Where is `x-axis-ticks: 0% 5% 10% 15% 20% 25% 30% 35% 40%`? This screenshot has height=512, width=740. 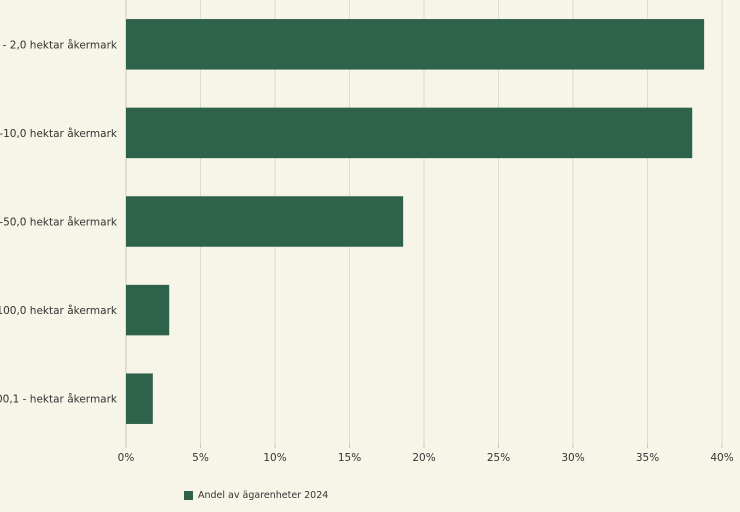
x-axis-ticks: 0% 5% 10% 15% 20% 25% 30% 35% 40% is located at coordinates (426, 453).